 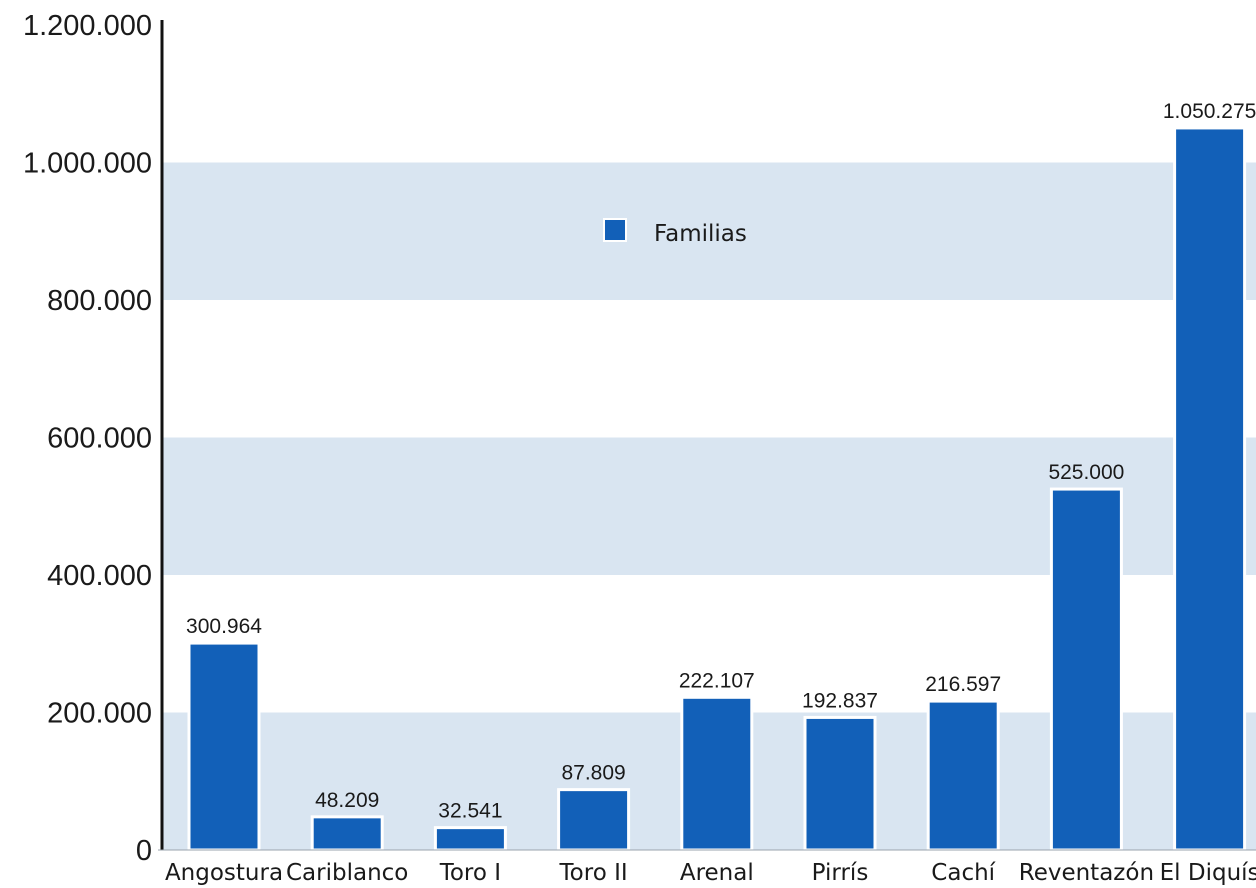 I want to click on legend-swatch, so click(x=615, y=230).